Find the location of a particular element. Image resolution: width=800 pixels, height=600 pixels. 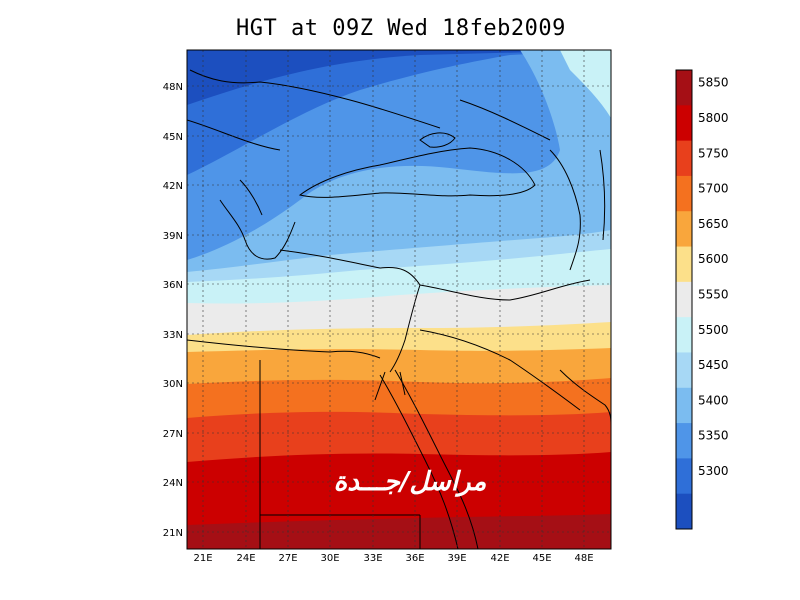

lat-tick: 42N is located at coordinates (173, 186).